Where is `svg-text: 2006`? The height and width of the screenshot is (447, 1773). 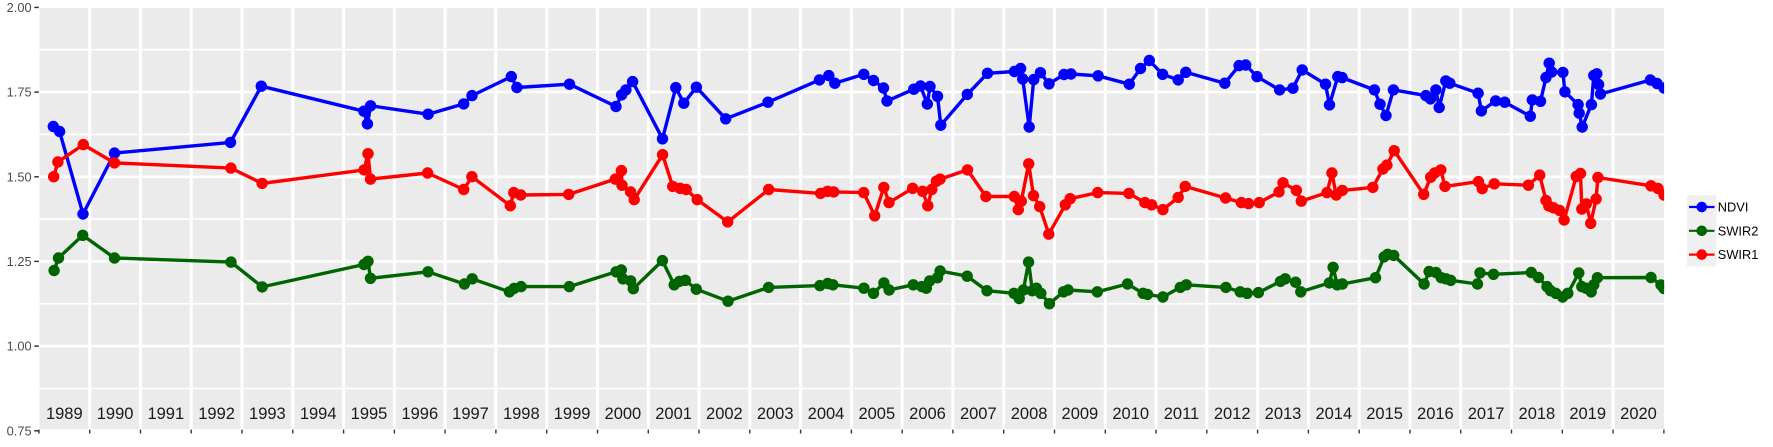
svg-text: 2006 is located at coordinates (927, 414).